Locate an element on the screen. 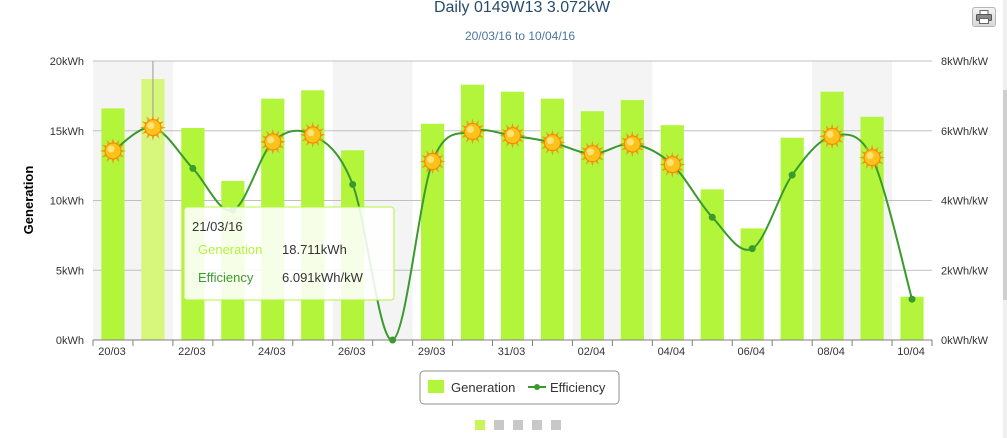 Image resolution: width=1007 pixels, height=438 pixels. tooltip-generation-value: 18.711kWh is located at coordinates (314, 249).